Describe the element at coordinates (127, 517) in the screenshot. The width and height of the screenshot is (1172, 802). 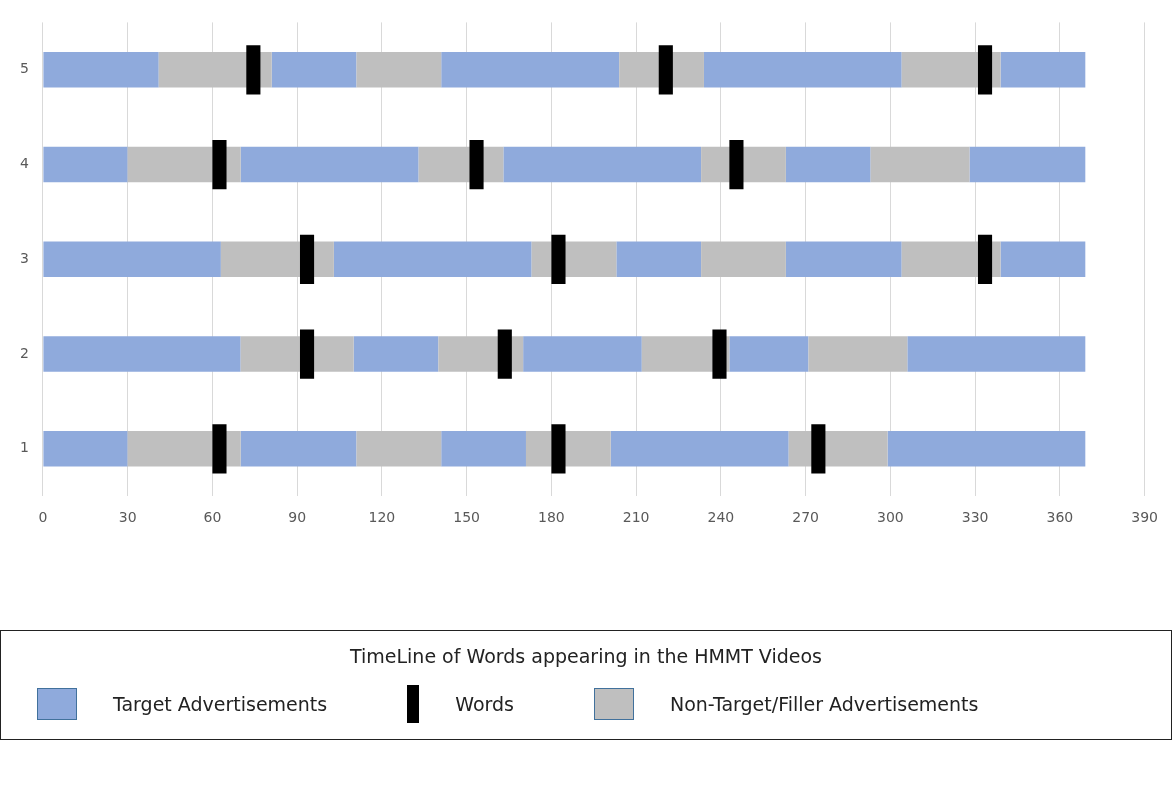
I see `x-tick-label: 30` at that location.